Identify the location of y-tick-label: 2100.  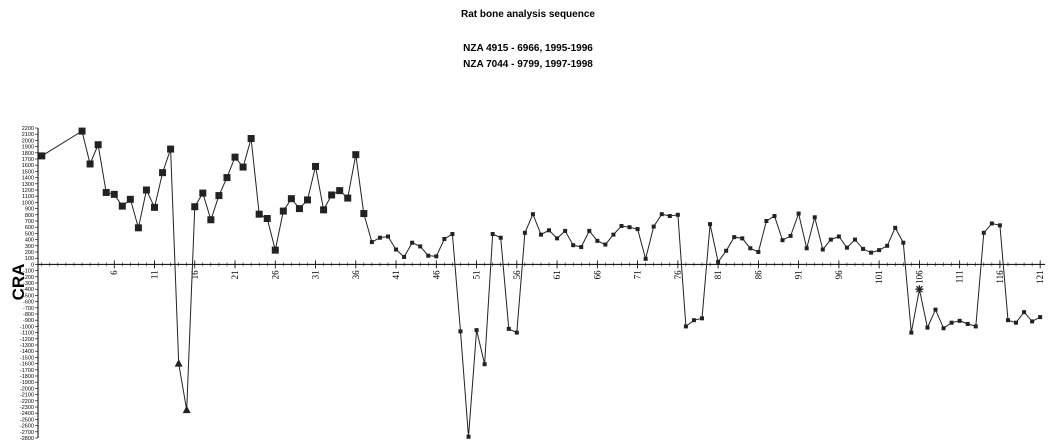
(28, 135).